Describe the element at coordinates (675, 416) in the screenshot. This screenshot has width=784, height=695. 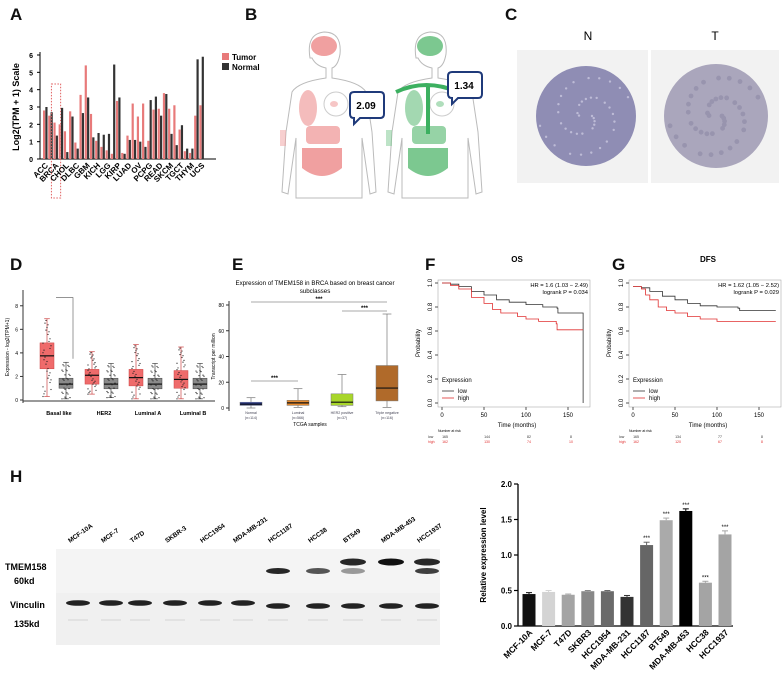
I see `x-tick-label: 50` at that location.